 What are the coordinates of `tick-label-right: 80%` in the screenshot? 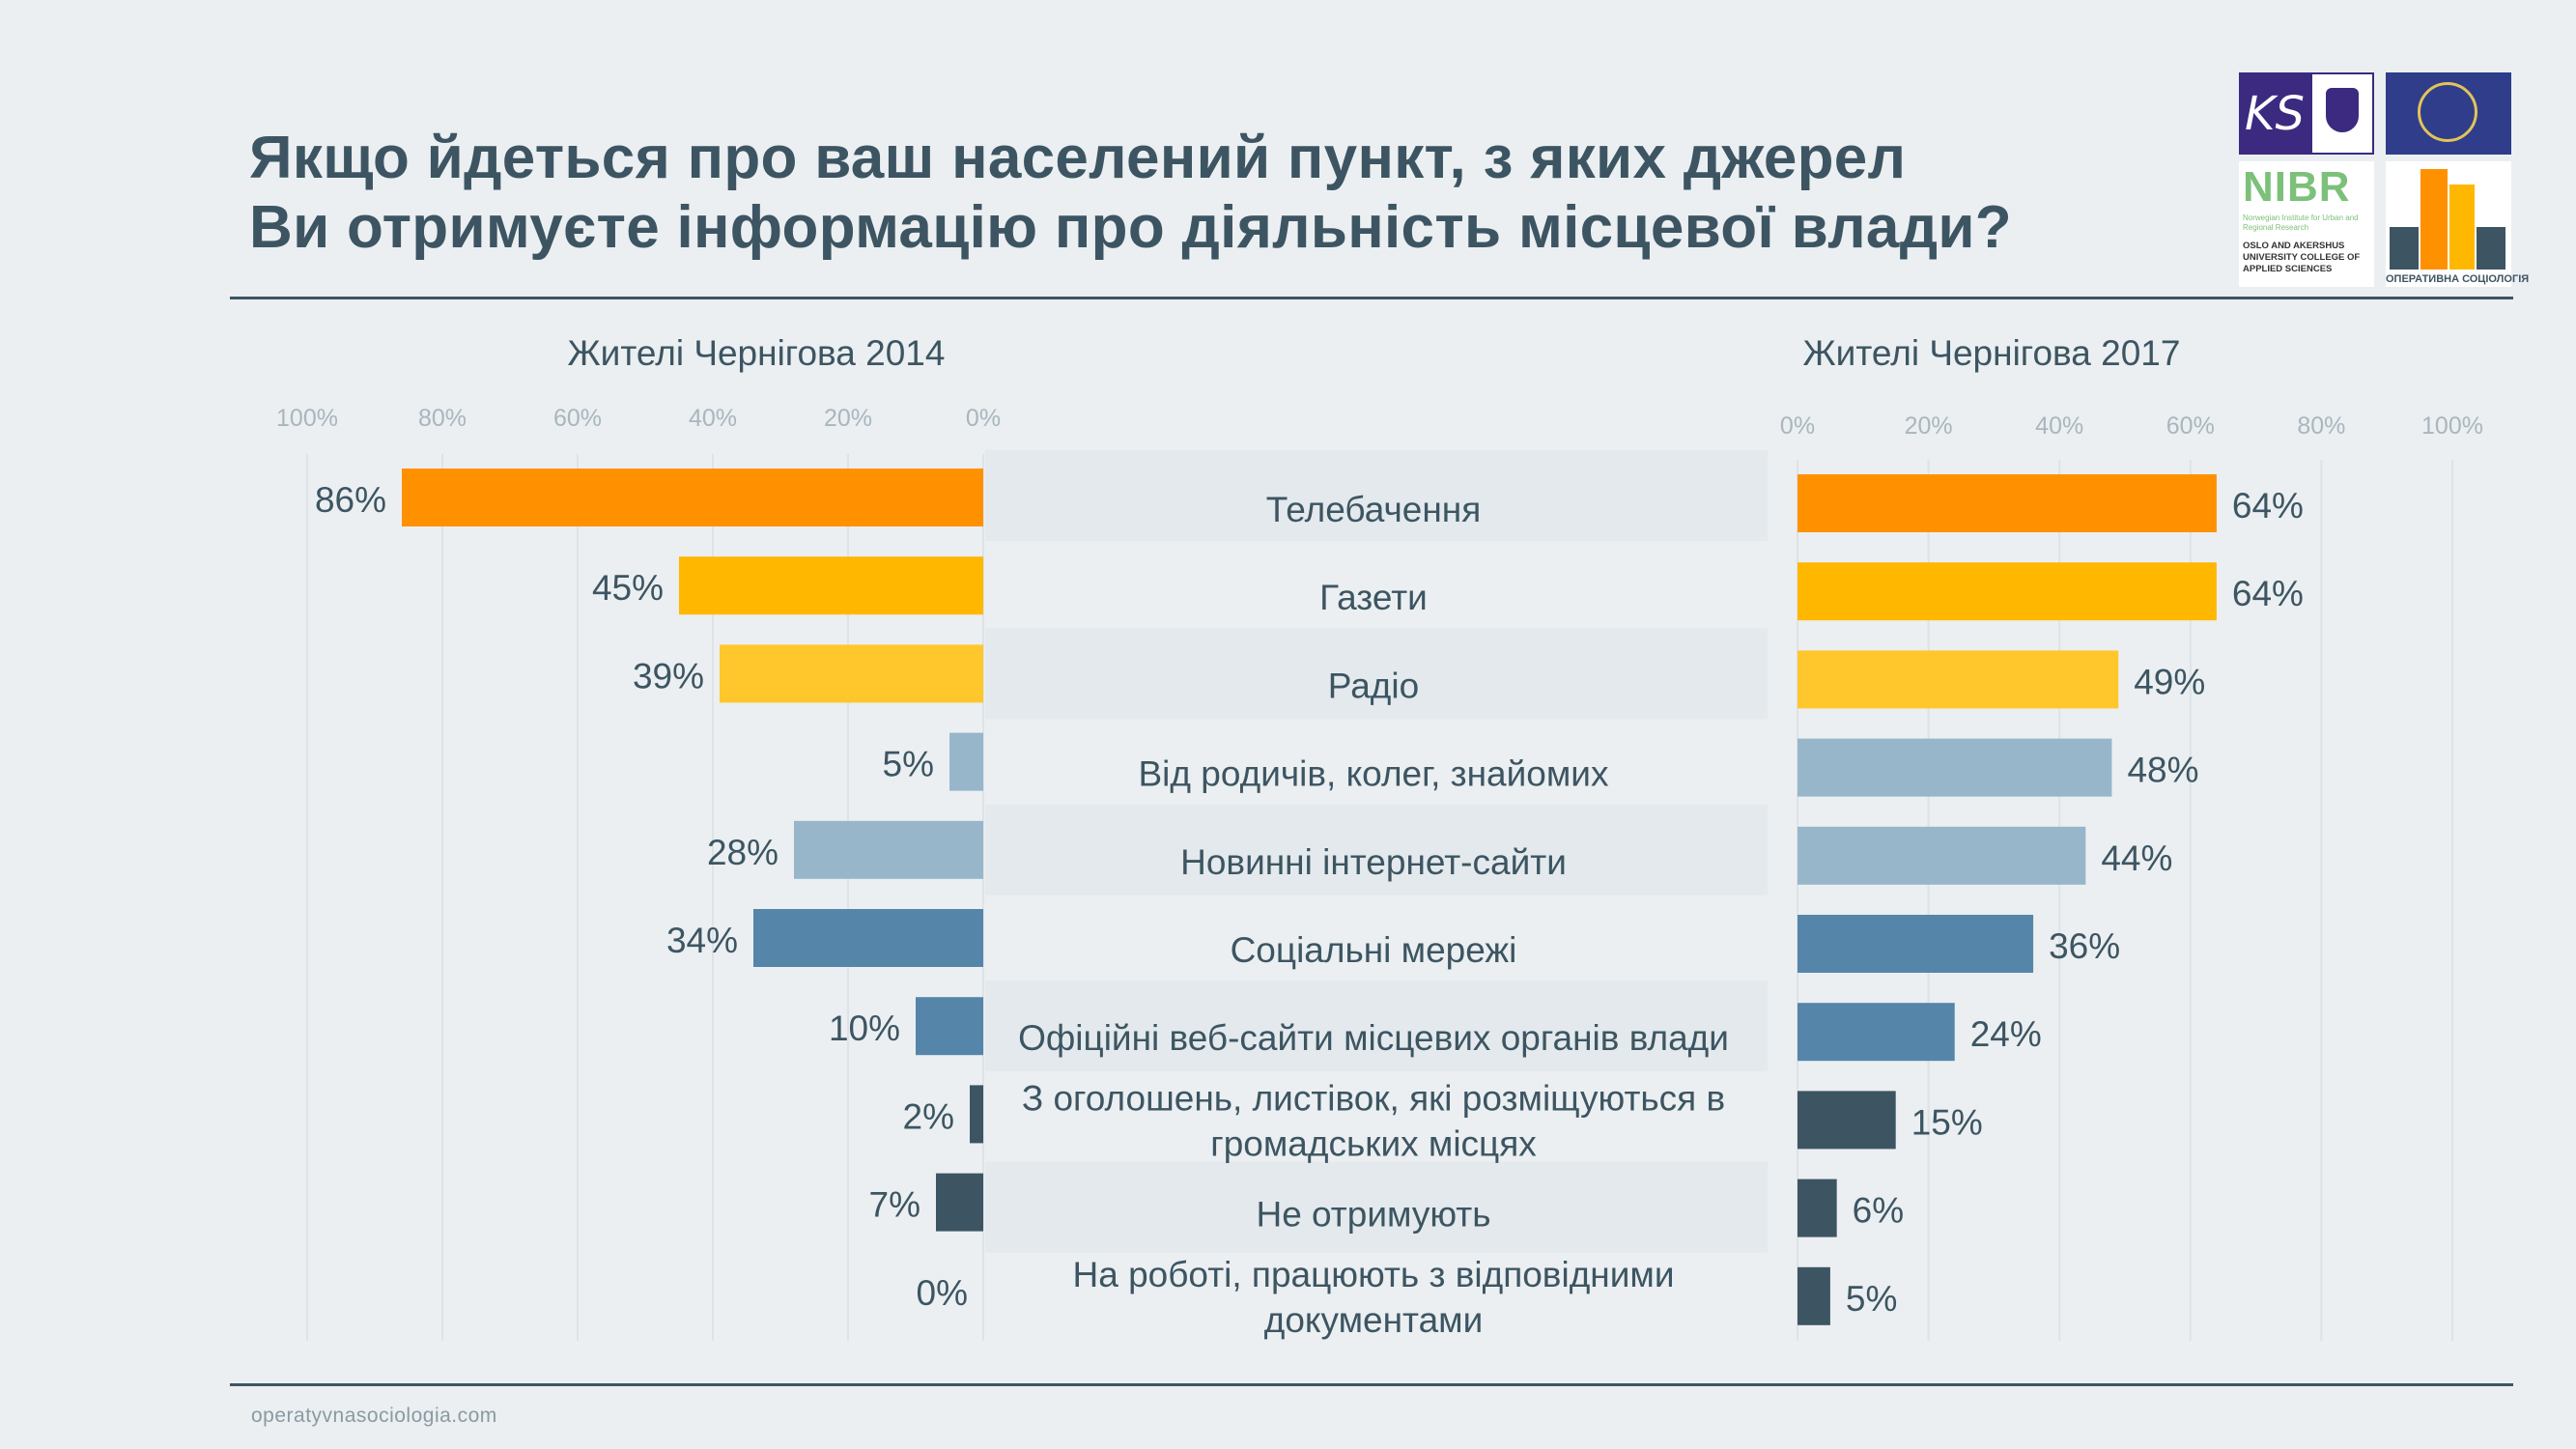 It's located at (2321, 426).